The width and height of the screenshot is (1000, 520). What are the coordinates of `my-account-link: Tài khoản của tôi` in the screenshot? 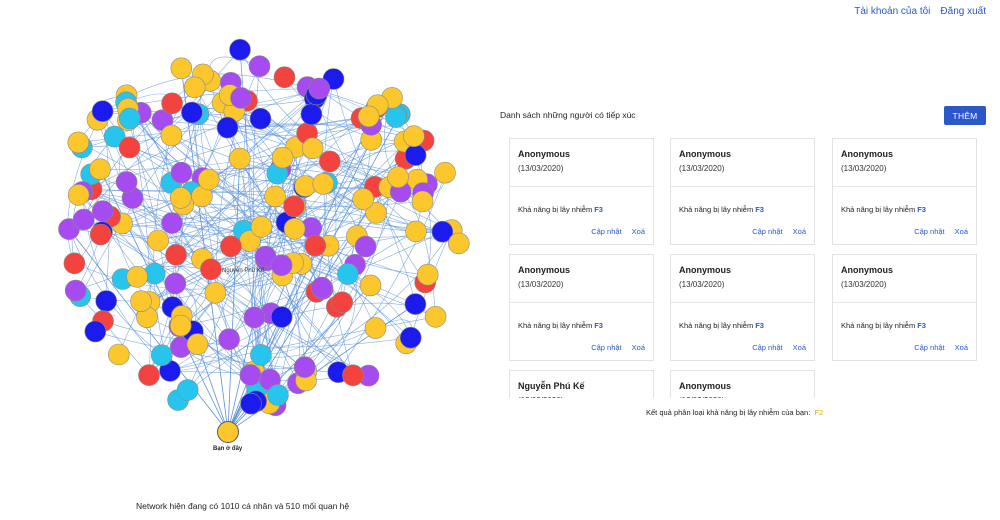 It's located at (892, 11).